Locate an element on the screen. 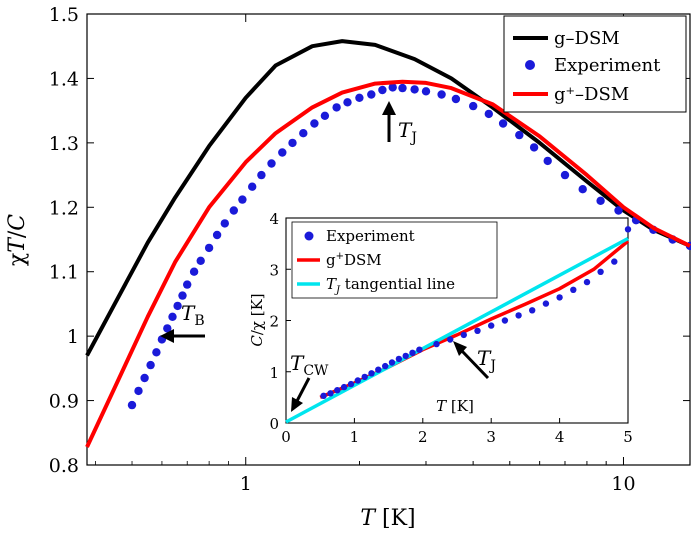 This screenshot has width=691, height=536. inset-legend-box is located at coordinates (394, 260).